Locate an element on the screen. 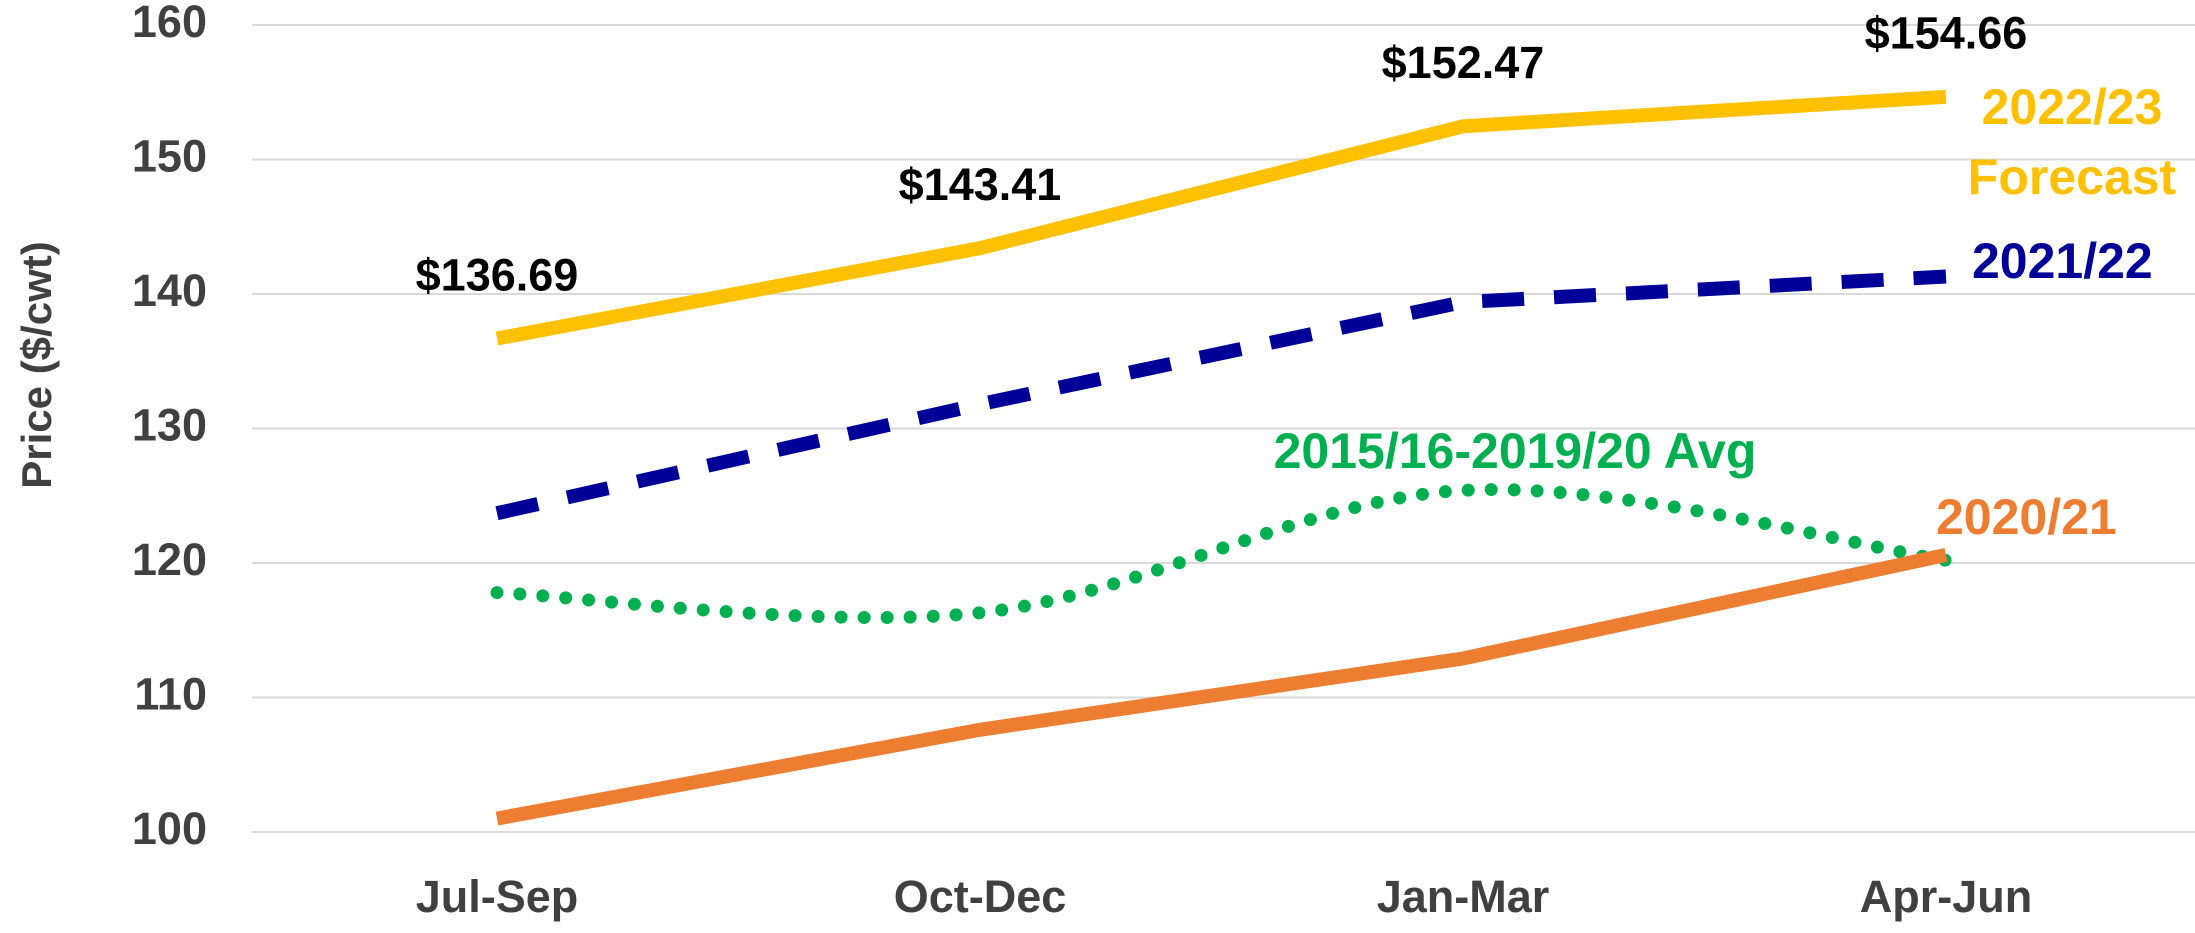  series-label: 2022/23 Forecast is located at coordinates (2072, 142).